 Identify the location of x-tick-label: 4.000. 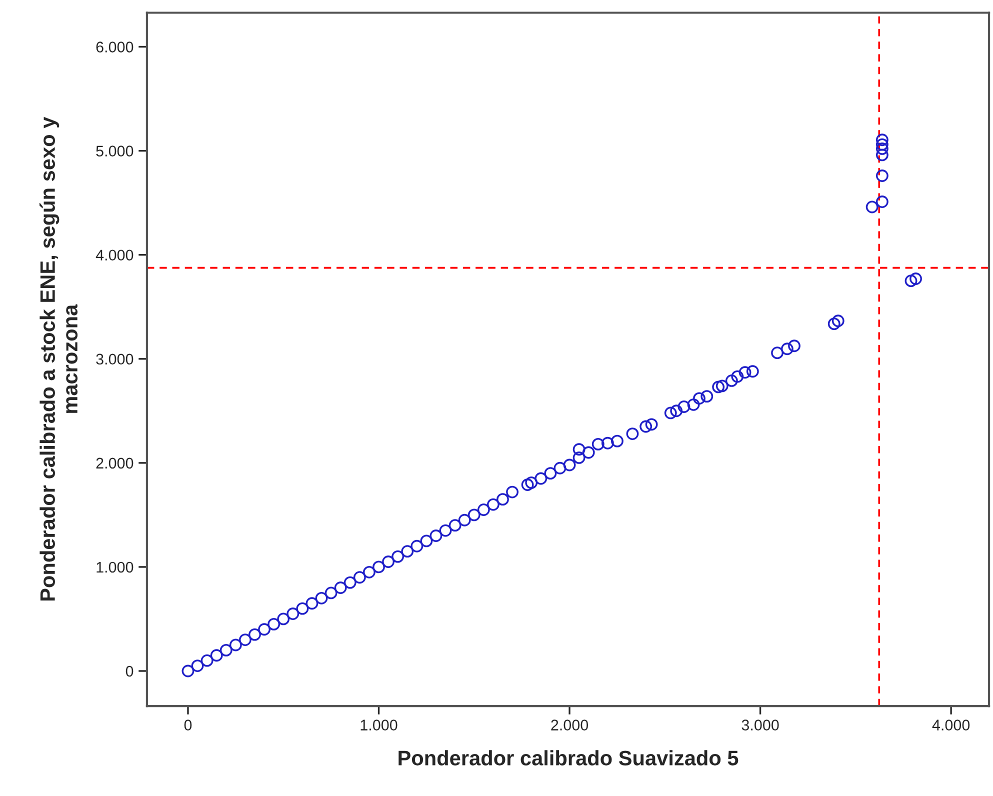
(951, 725).